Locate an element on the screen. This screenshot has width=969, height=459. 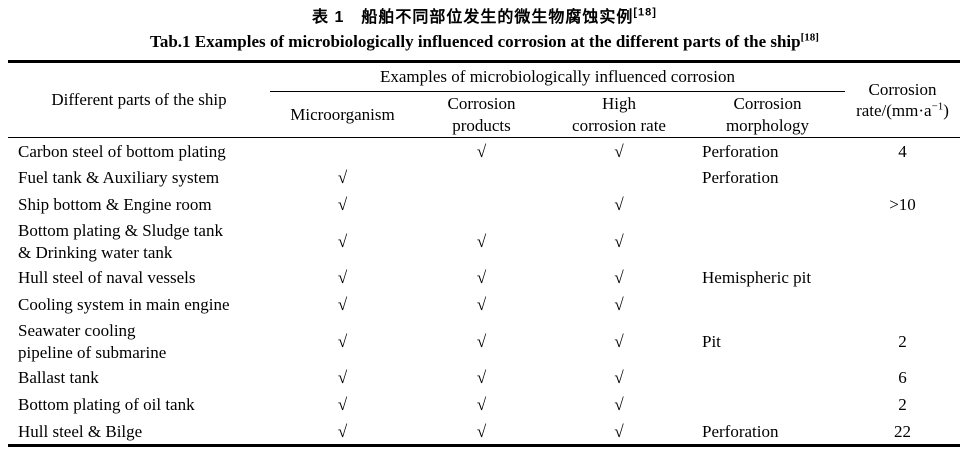
header-different-parts: Different parts of the ship is located at coordinates (139, 99).